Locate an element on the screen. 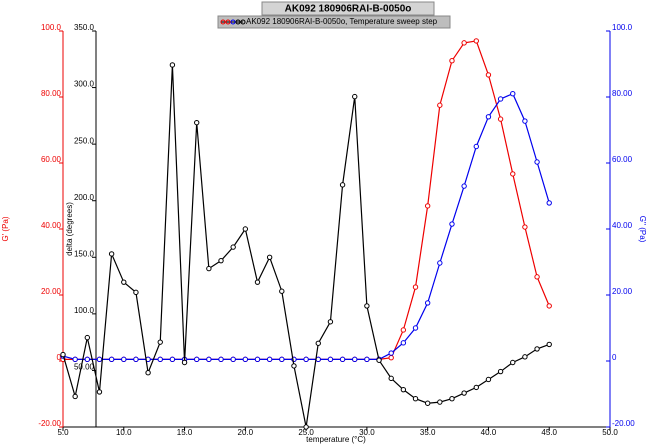 The height and width of the screenshot is (445, 672). x-tick-label: 10.0 is located at coordinates (124, 432).